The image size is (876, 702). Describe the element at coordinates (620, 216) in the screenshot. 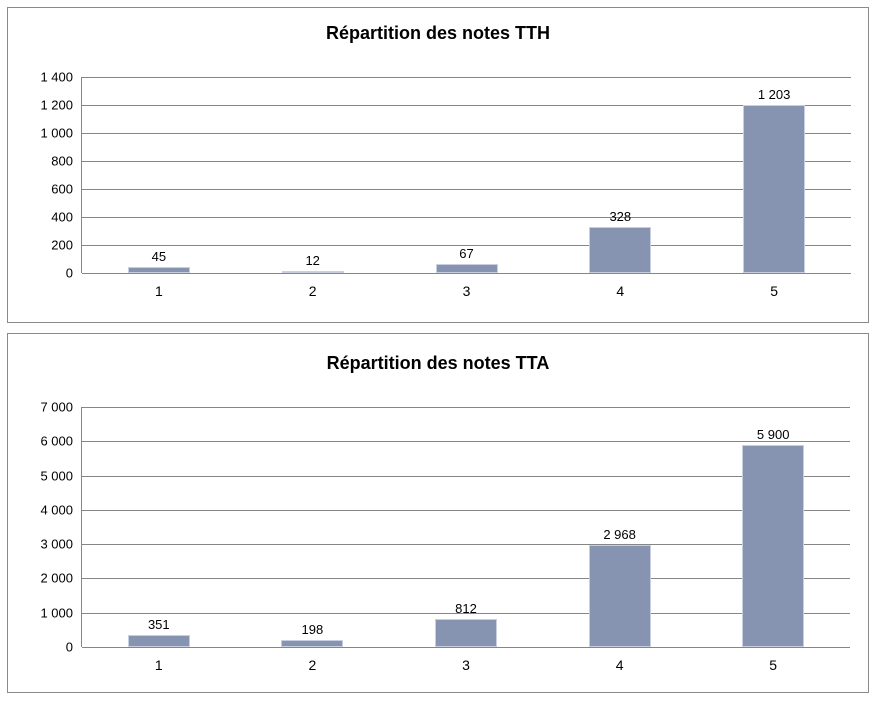

I see `bar-value-label: 328` at that location.